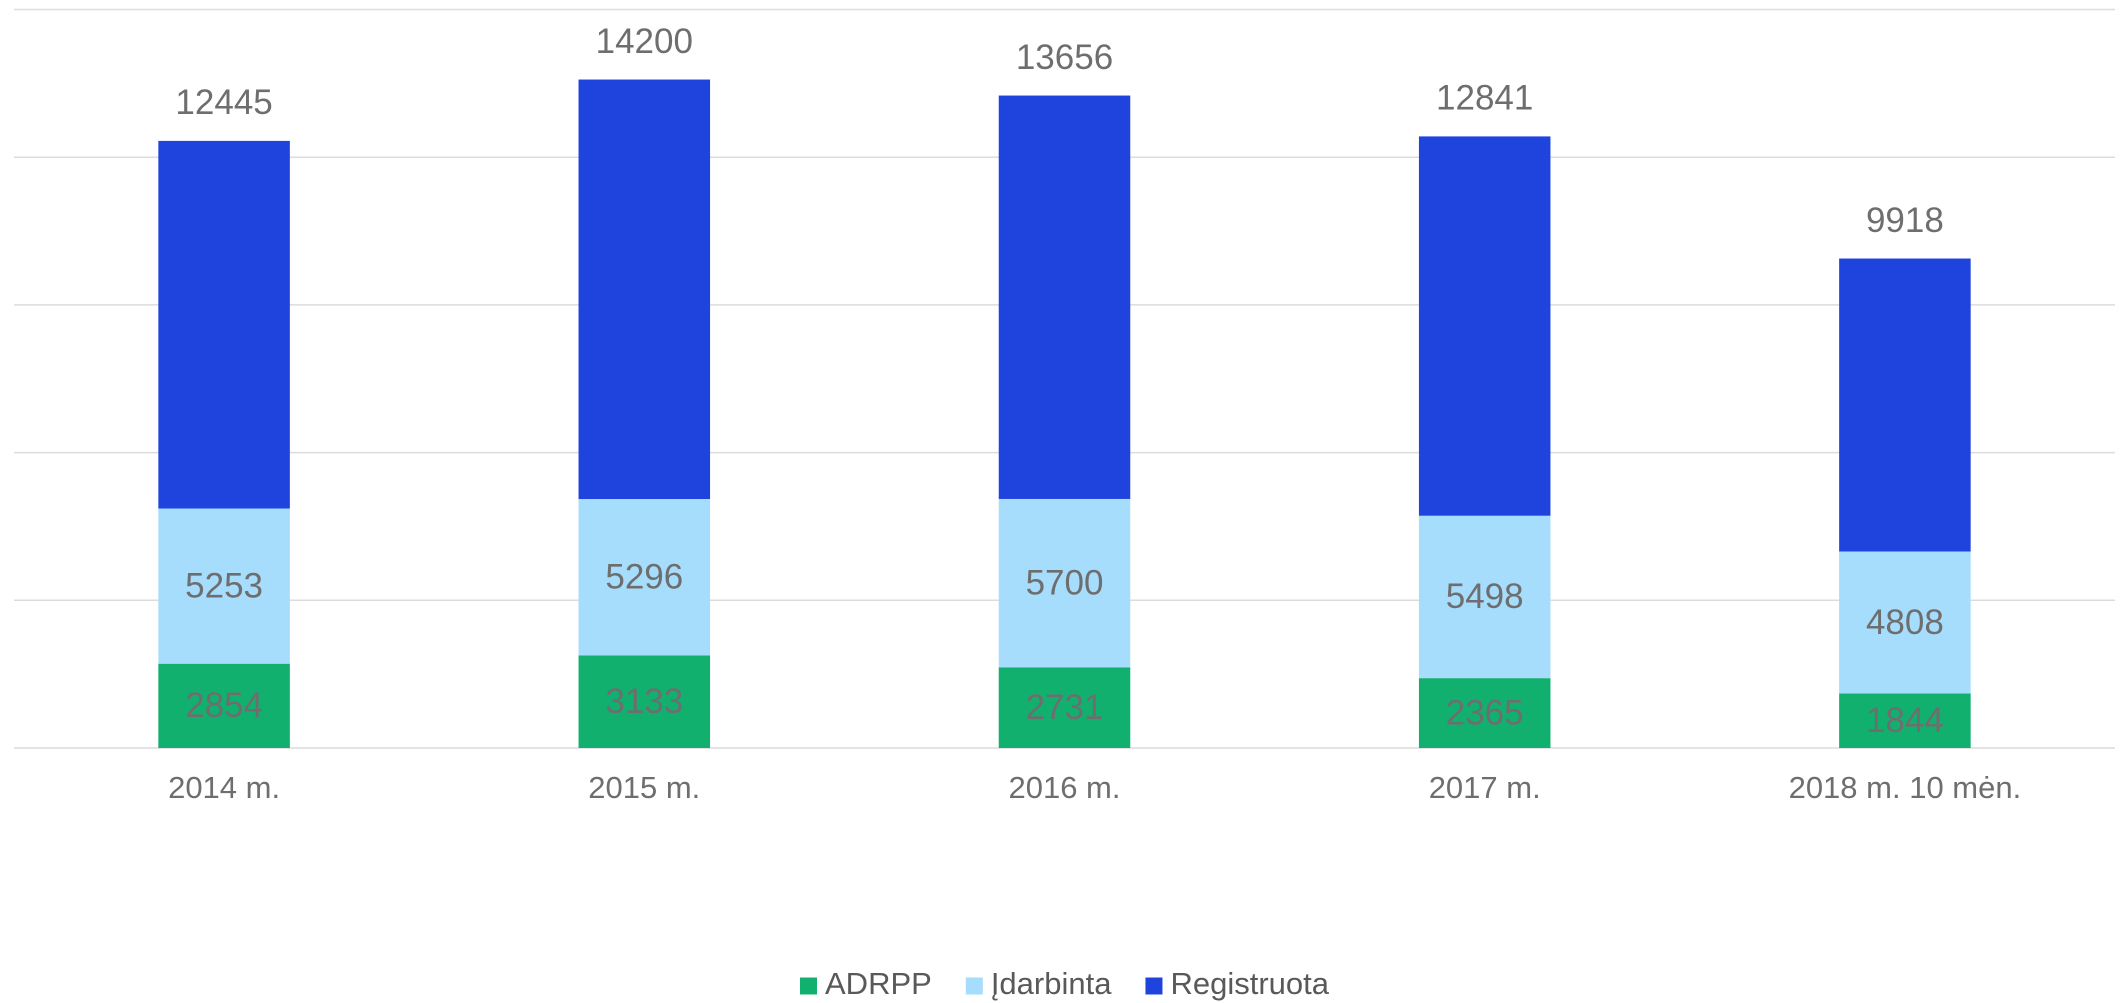  I want to click on legend-label: Registruota, so click(1249, 983).